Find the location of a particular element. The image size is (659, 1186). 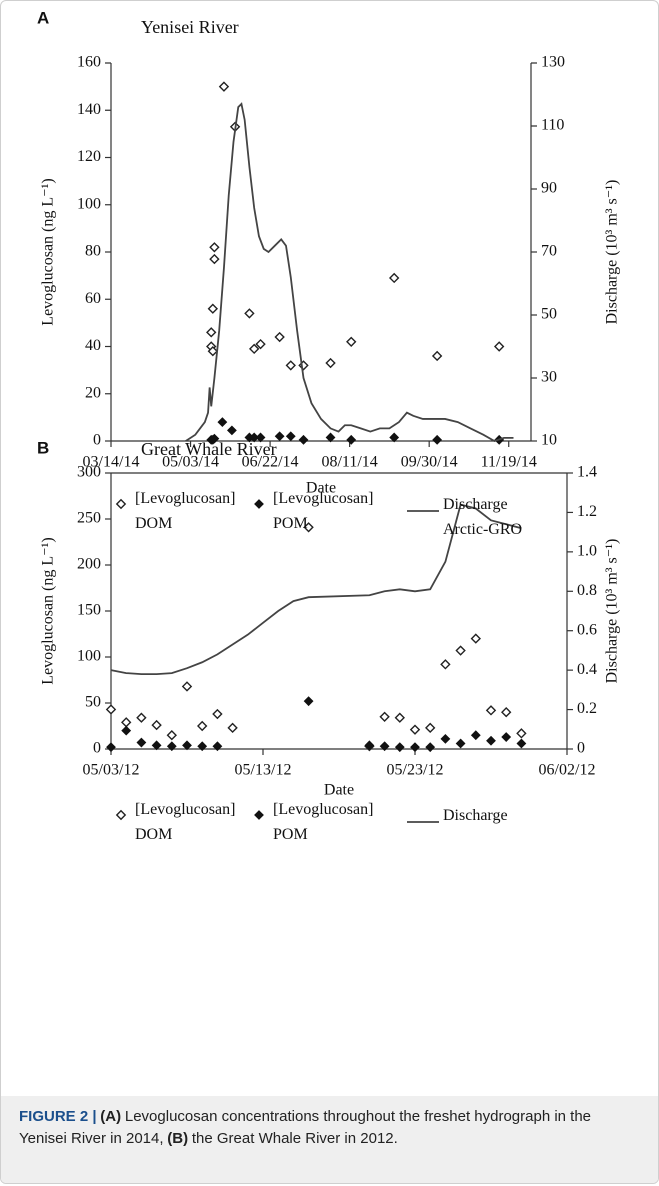

y2-tick-label: 1.2 is located at coordinates (587, 511).